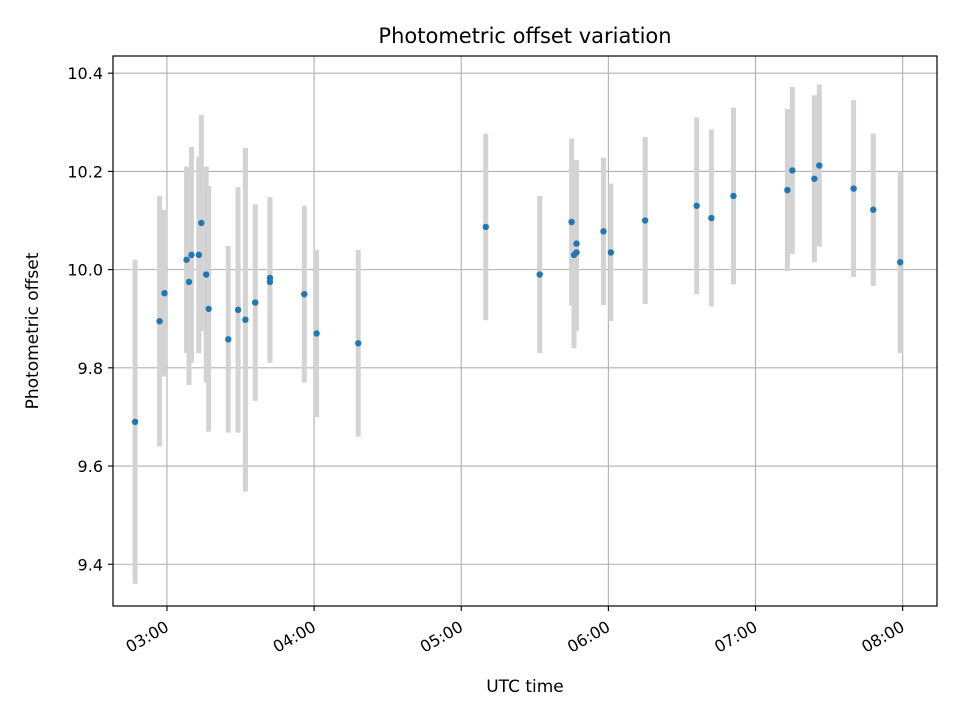 This screenshot has width=960, height=720. I want to click on y-tick-label: 9.4, so click(90, 564).